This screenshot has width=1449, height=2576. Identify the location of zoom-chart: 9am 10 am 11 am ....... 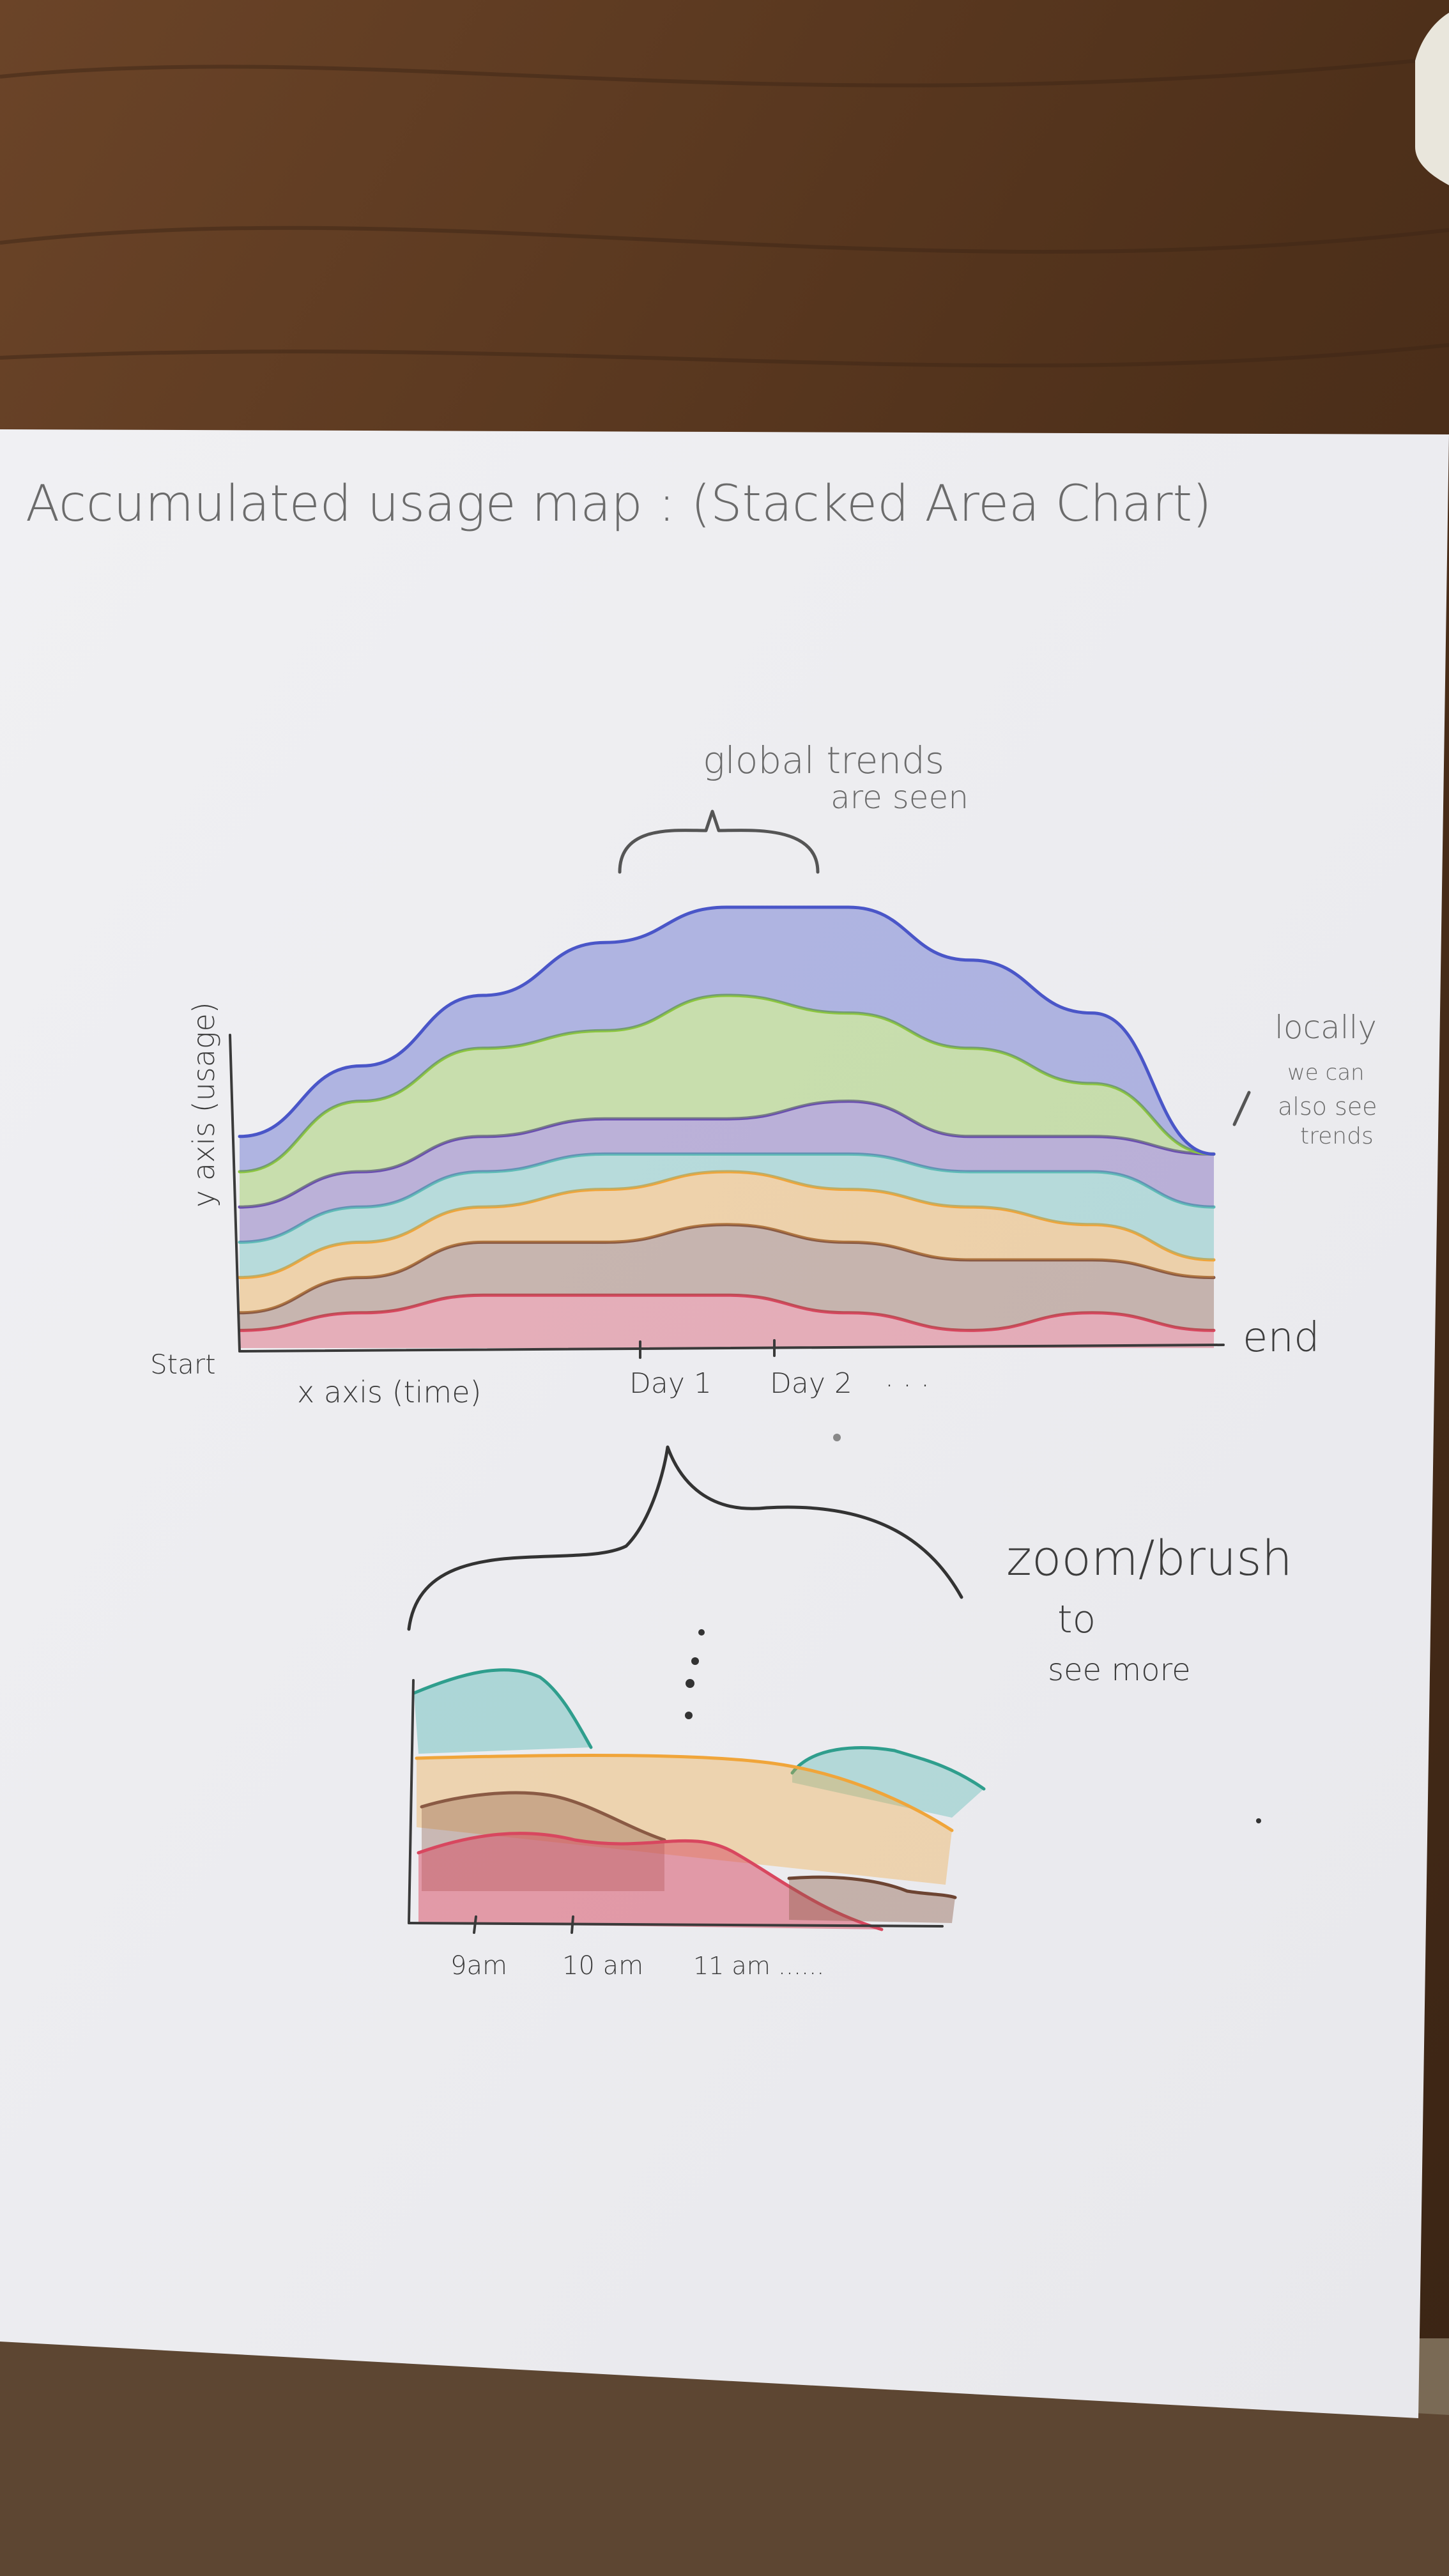
(697, 1824).